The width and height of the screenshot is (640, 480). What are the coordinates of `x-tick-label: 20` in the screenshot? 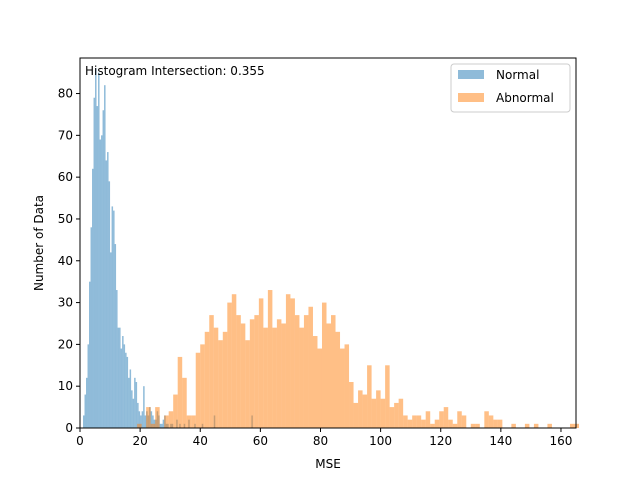 It's located at (139, 441).